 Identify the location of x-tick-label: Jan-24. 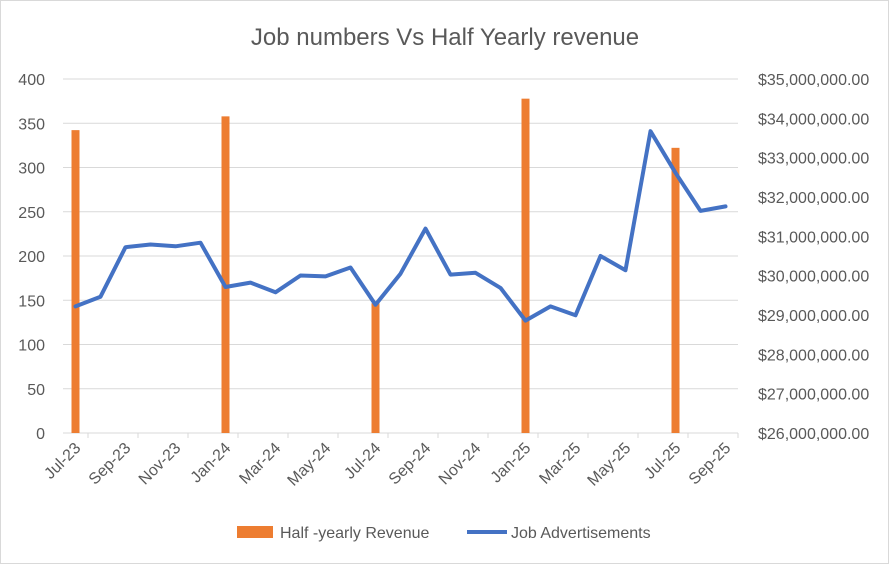
(211, 463).